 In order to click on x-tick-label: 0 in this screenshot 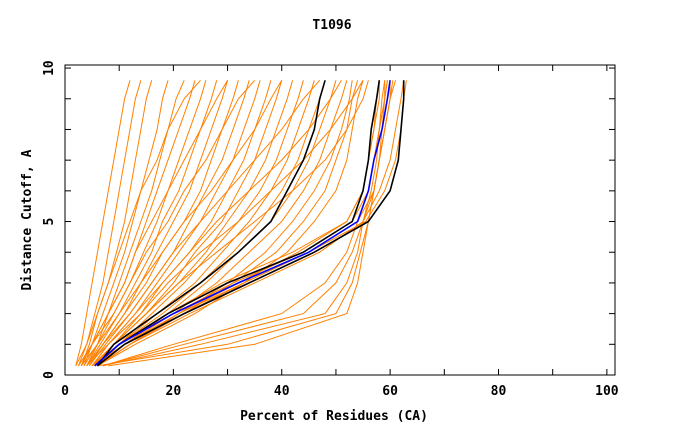, I will do `click(65, 391)`.